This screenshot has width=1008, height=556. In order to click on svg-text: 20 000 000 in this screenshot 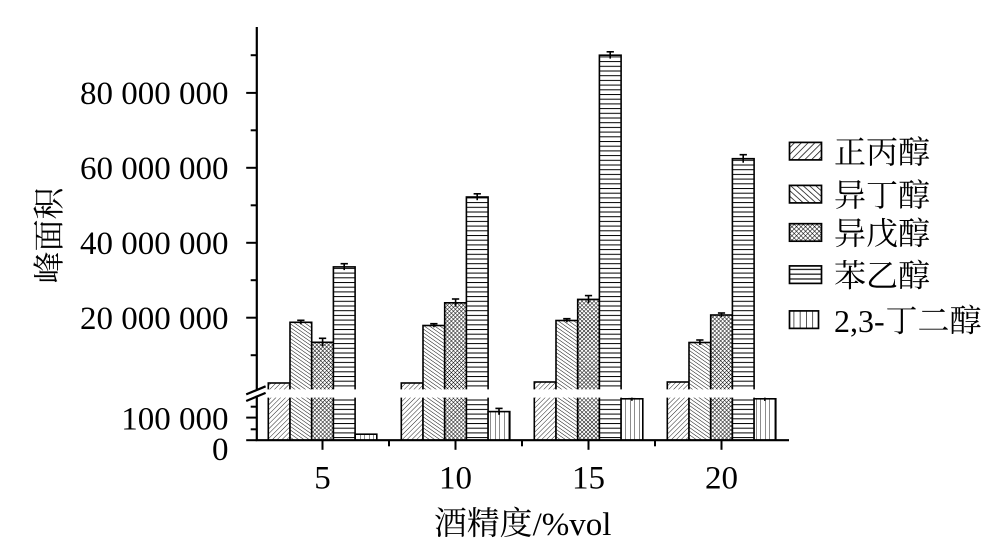, I will do `click(154, 319)`.